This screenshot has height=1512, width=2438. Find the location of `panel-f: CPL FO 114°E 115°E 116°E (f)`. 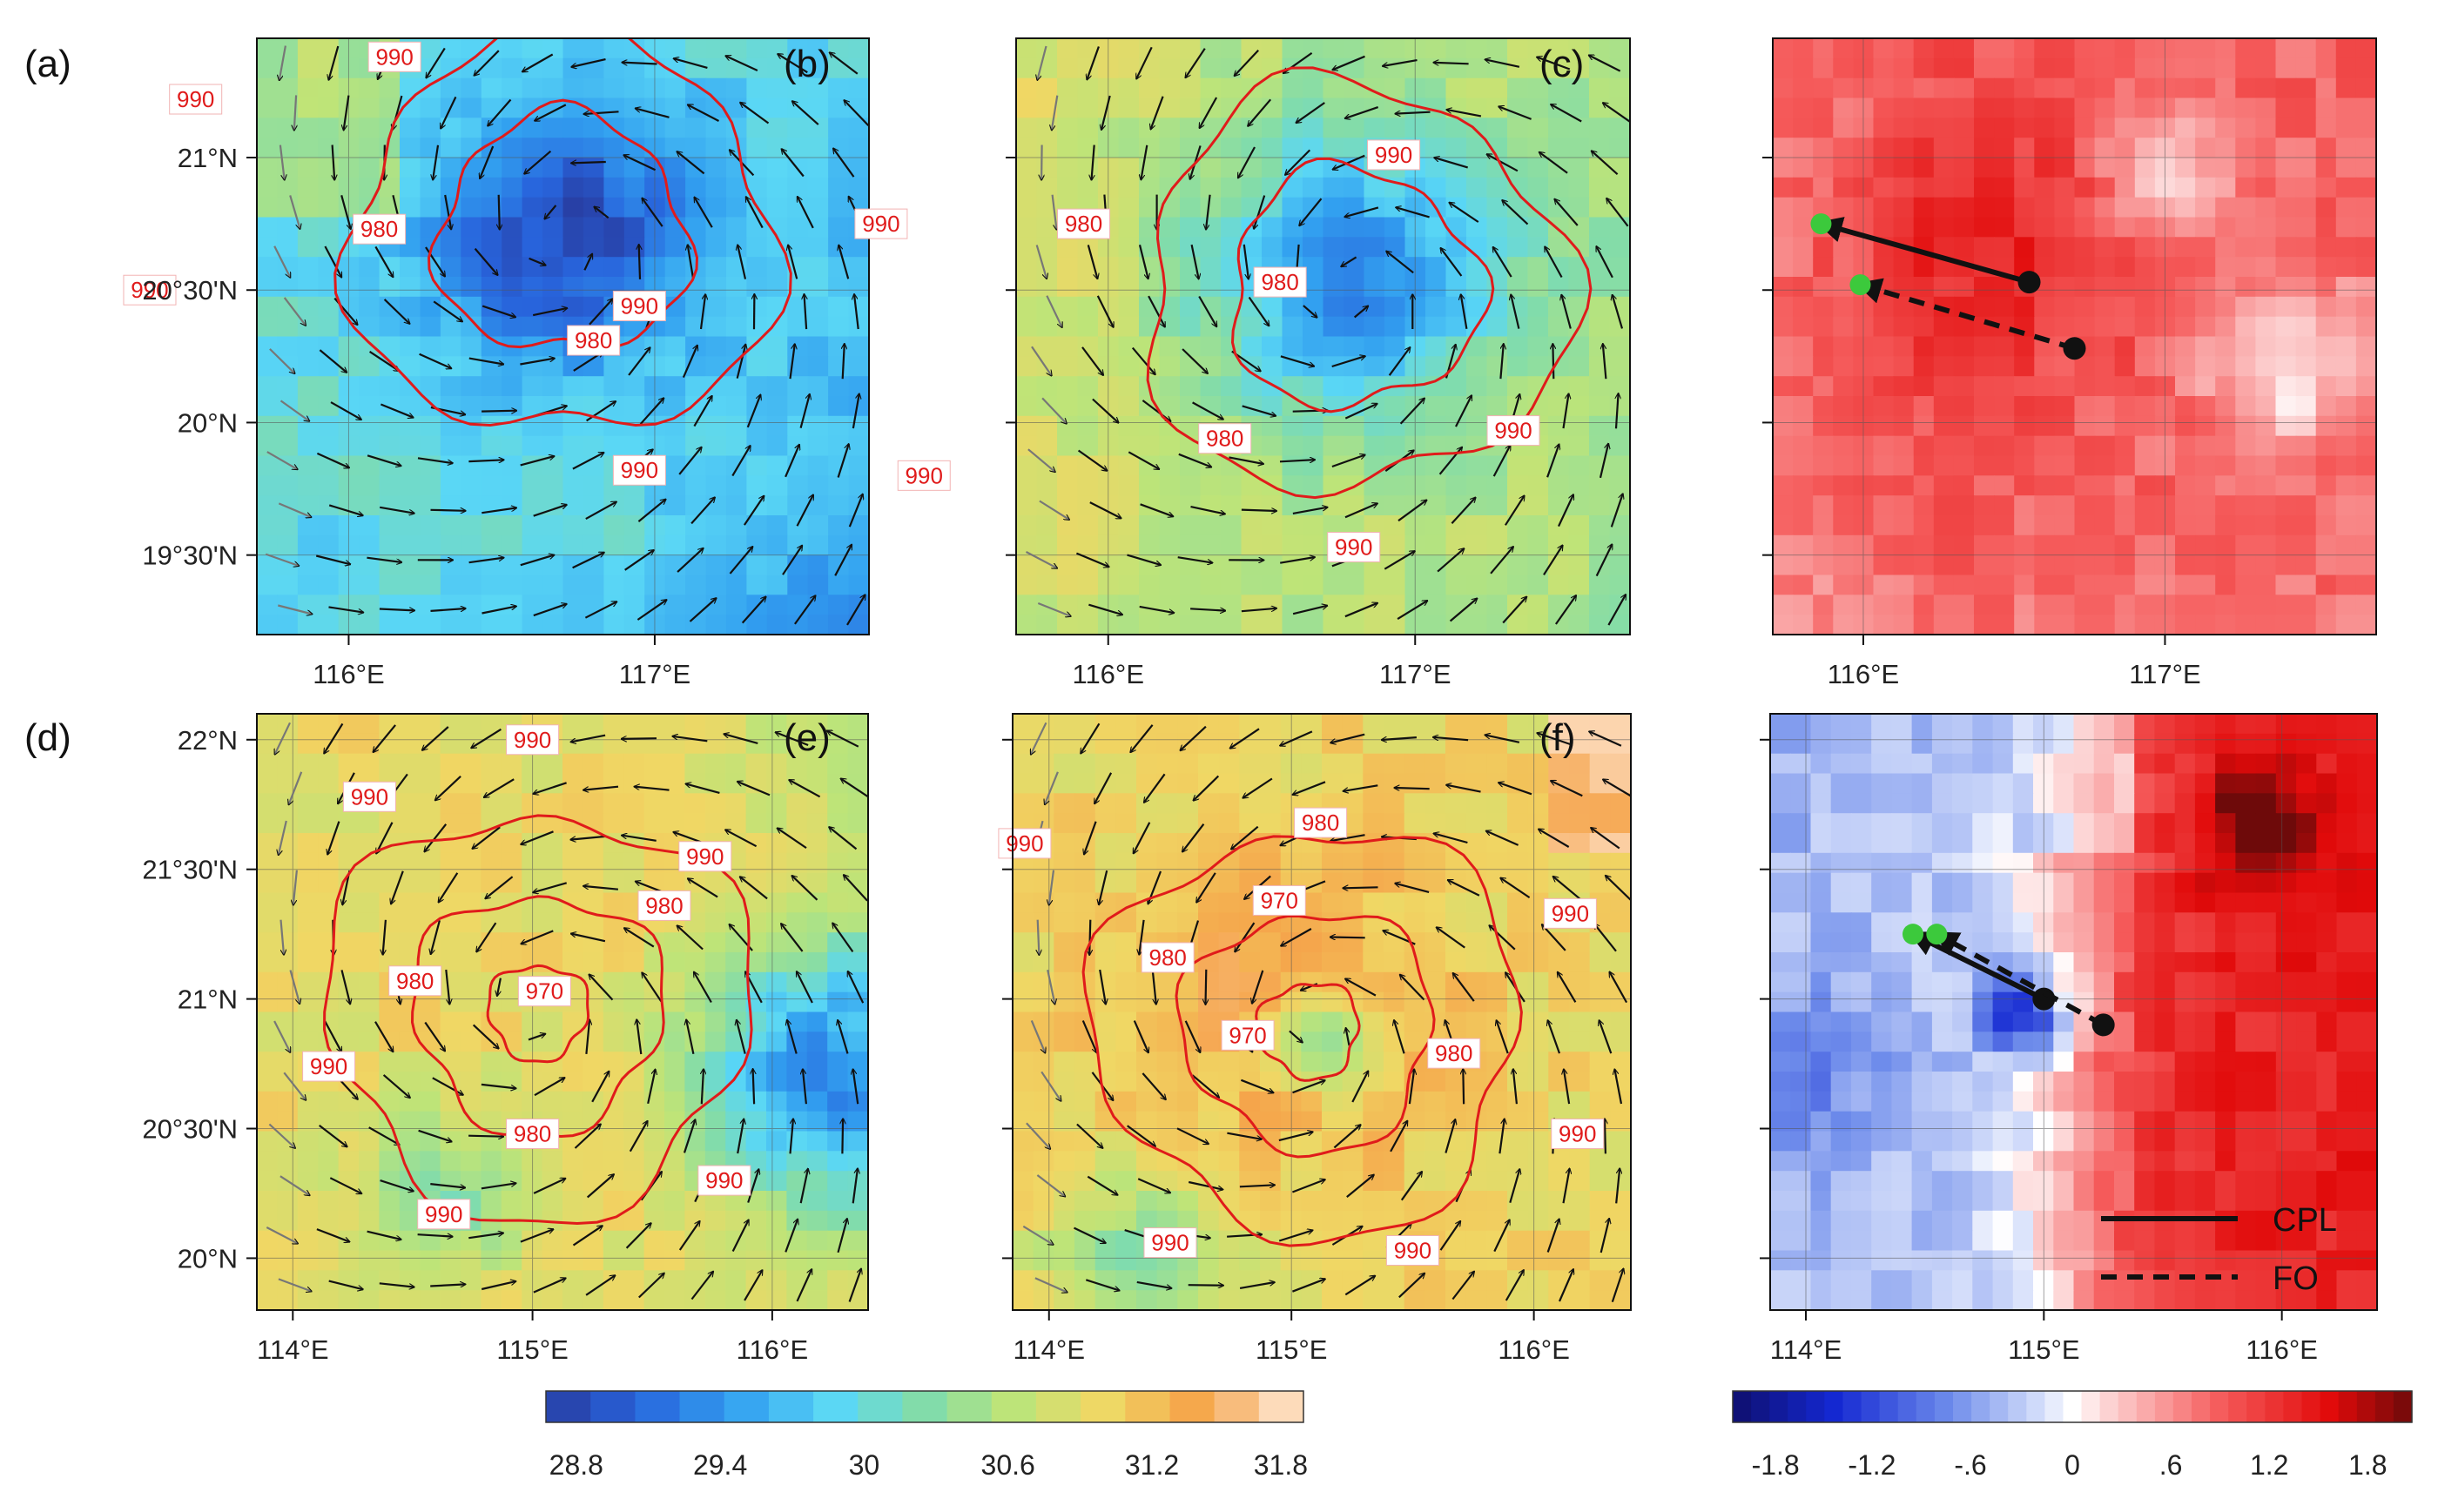

panel-f: CPL FO 114°E 115°E 116°E (f) is located at coordinates (1959, 1039).